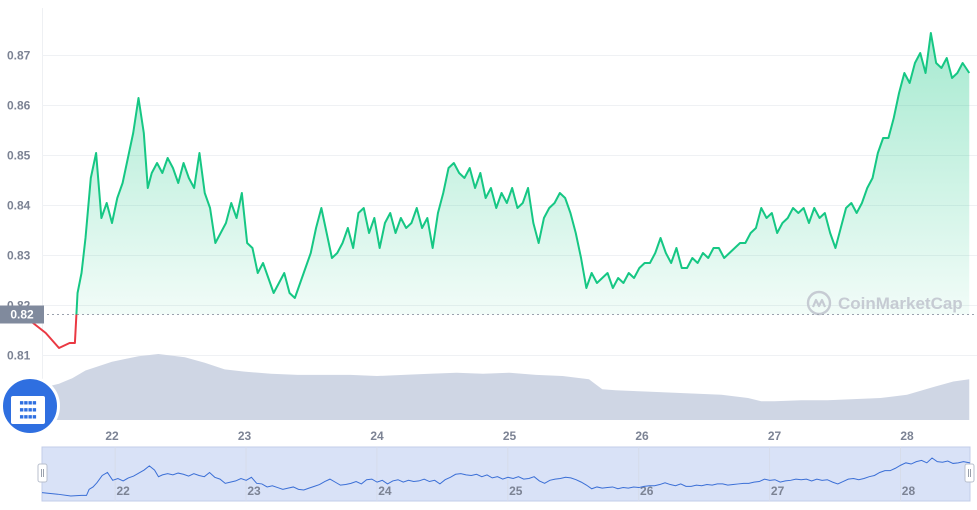  I want to click on navigator: 22 23 24 25 26 27 28, so click(506, 474).